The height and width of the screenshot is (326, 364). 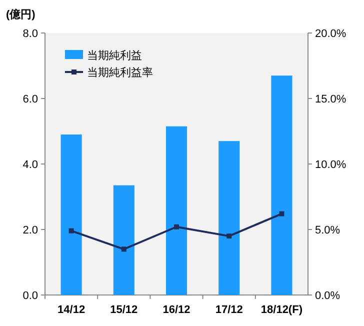 What do you see at coordinates (124, 310) in the screenshot?
I see `x-tick-label: 15/12` at bounding box center [124, 310].